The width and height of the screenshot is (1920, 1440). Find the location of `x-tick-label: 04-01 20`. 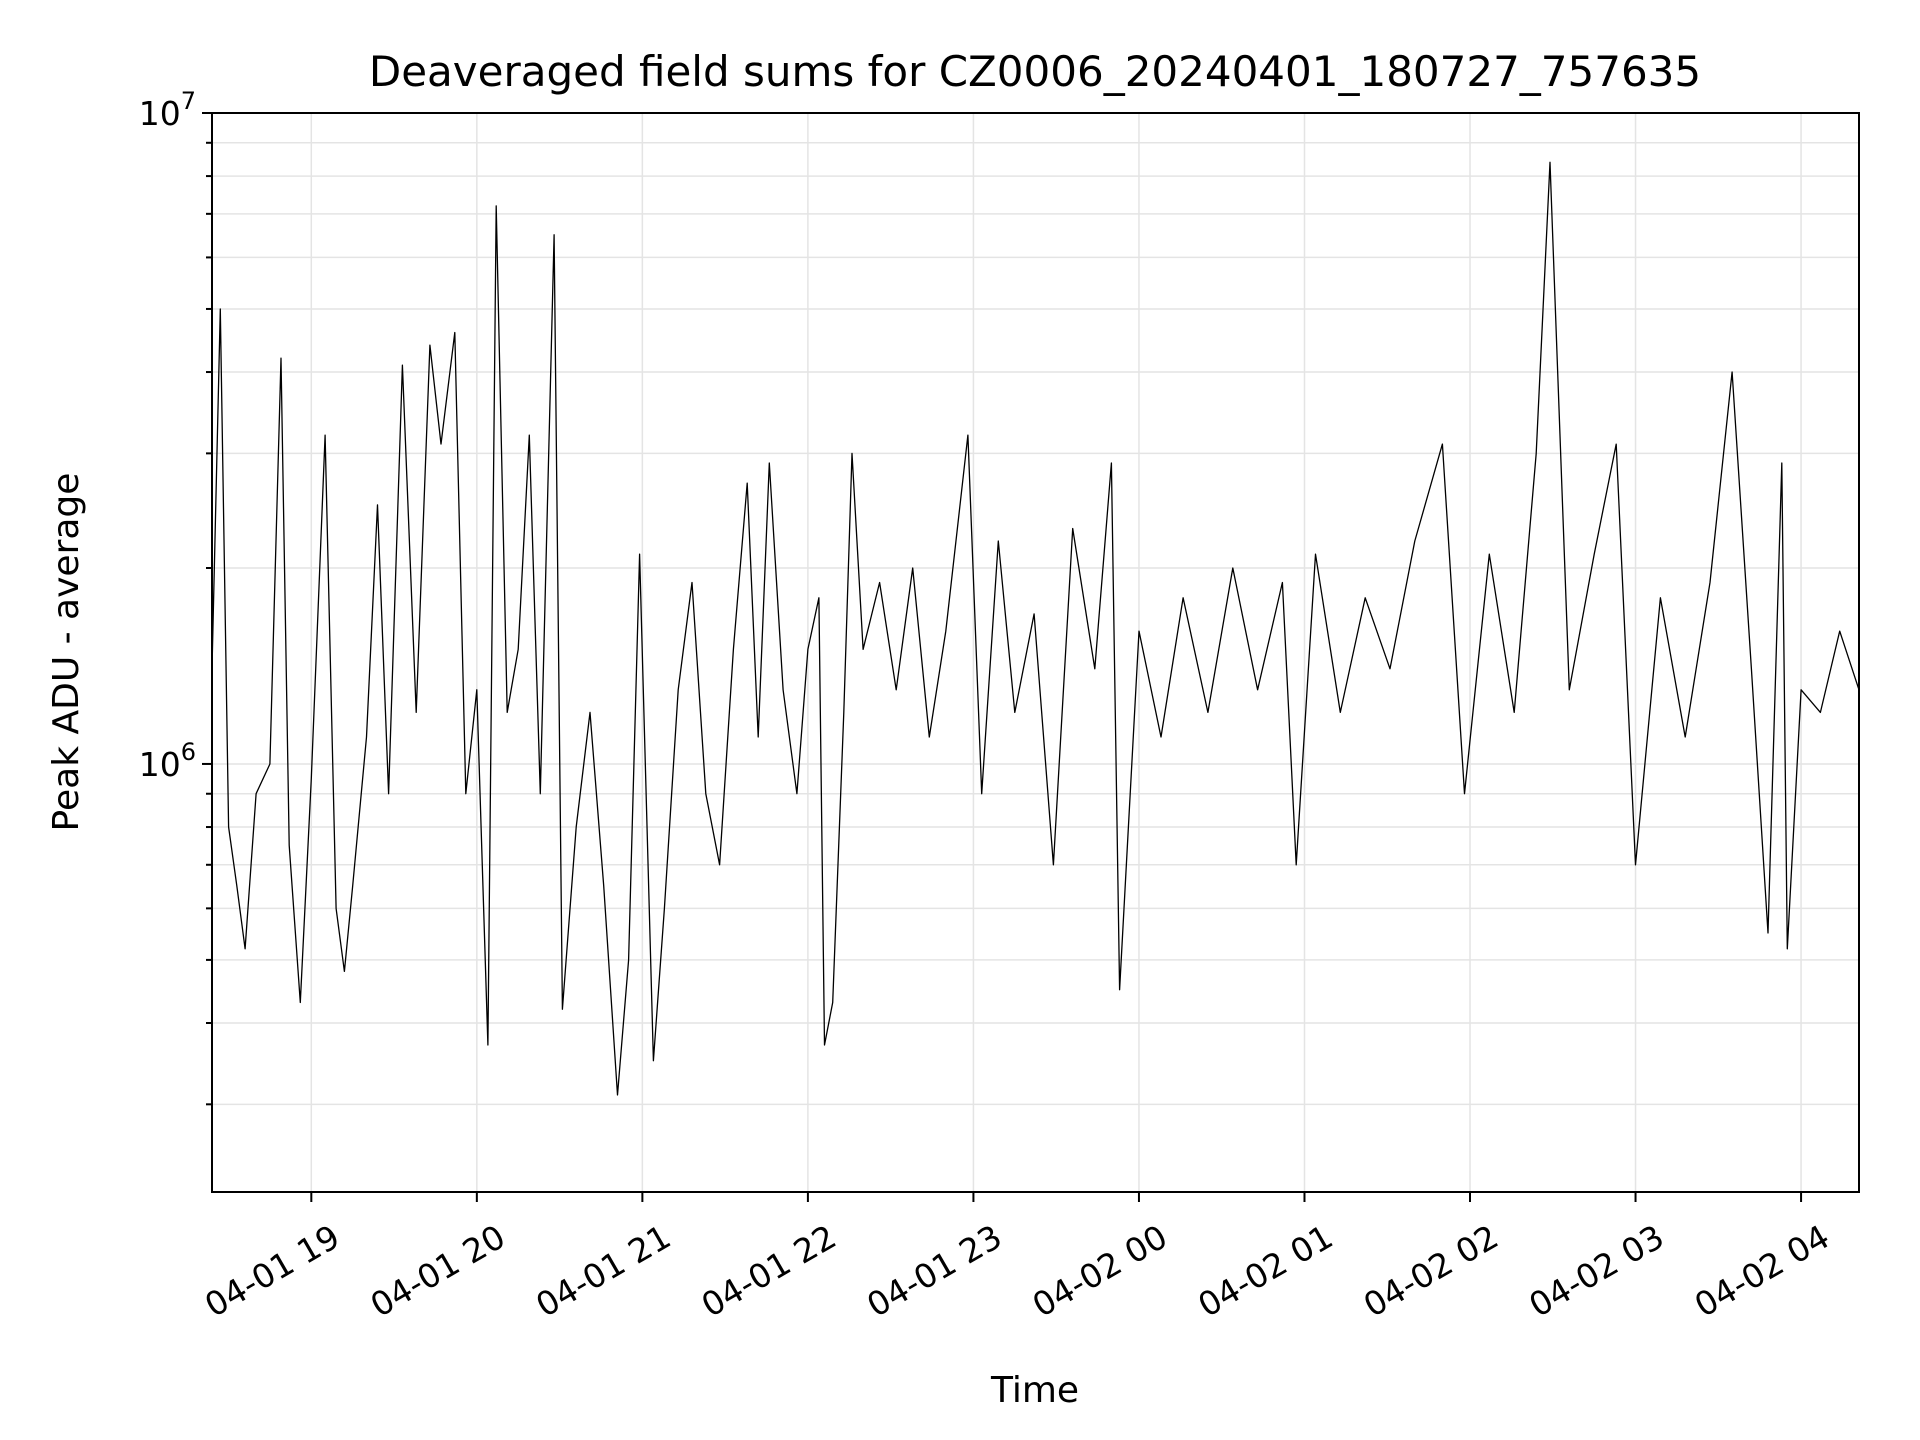

x-tick-label: 04-01 20 is located at coordinates (438, 1271).